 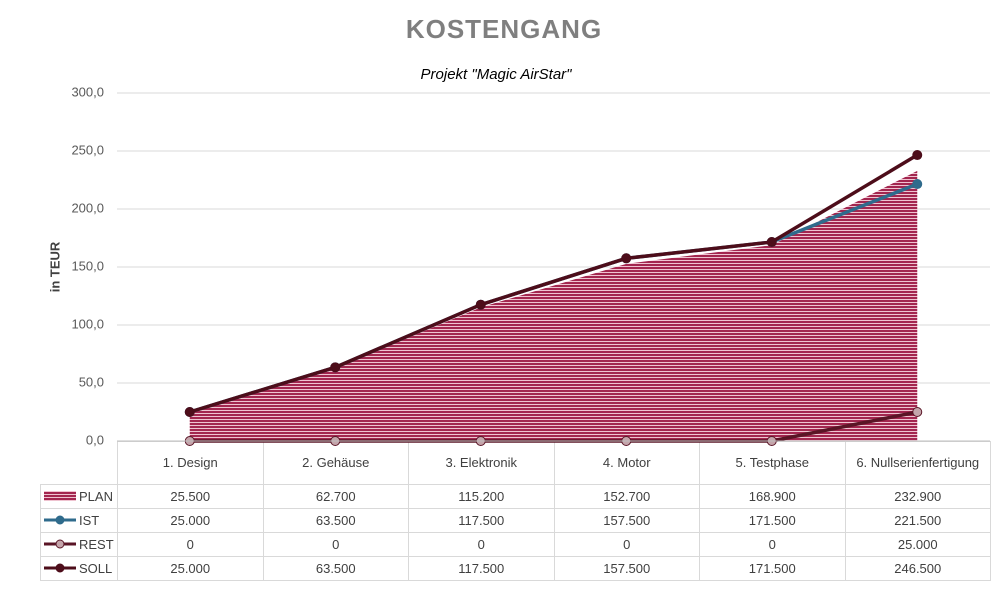 What do you see at coordinates (87, 265) in the screenshot?
I see `y-tick-label: 150,0` at bounding box center [87, 265].